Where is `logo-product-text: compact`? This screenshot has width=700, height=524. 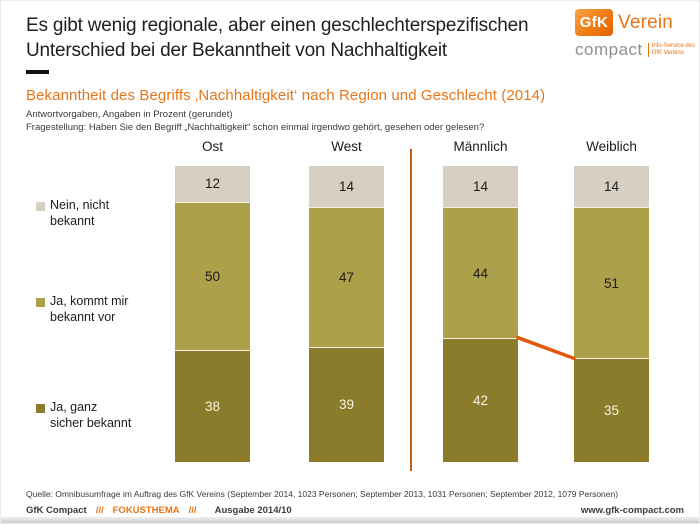 logo-product-text: compact is located at coordinates (609, 49).